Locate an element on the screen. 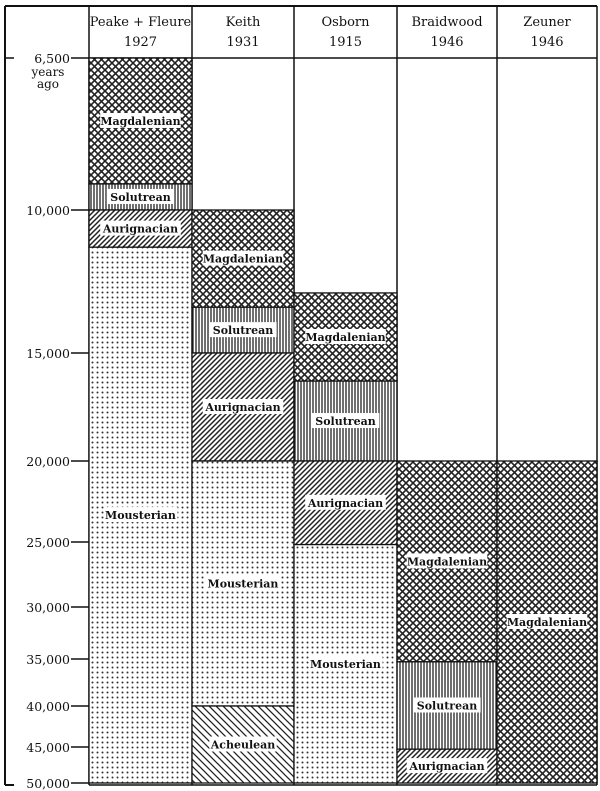 The width and height of the screenshot is (600, 791). y-tick-label: 30,000 is located at coordinates (48, 607).